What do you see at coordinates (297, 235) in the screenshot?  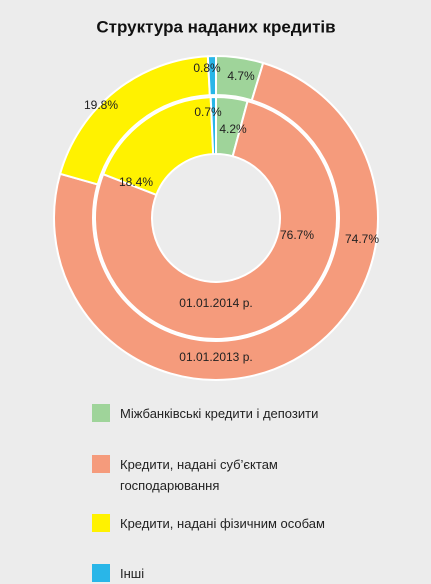 I see `data-label: 76.7%` at bounding box center [297, 235].